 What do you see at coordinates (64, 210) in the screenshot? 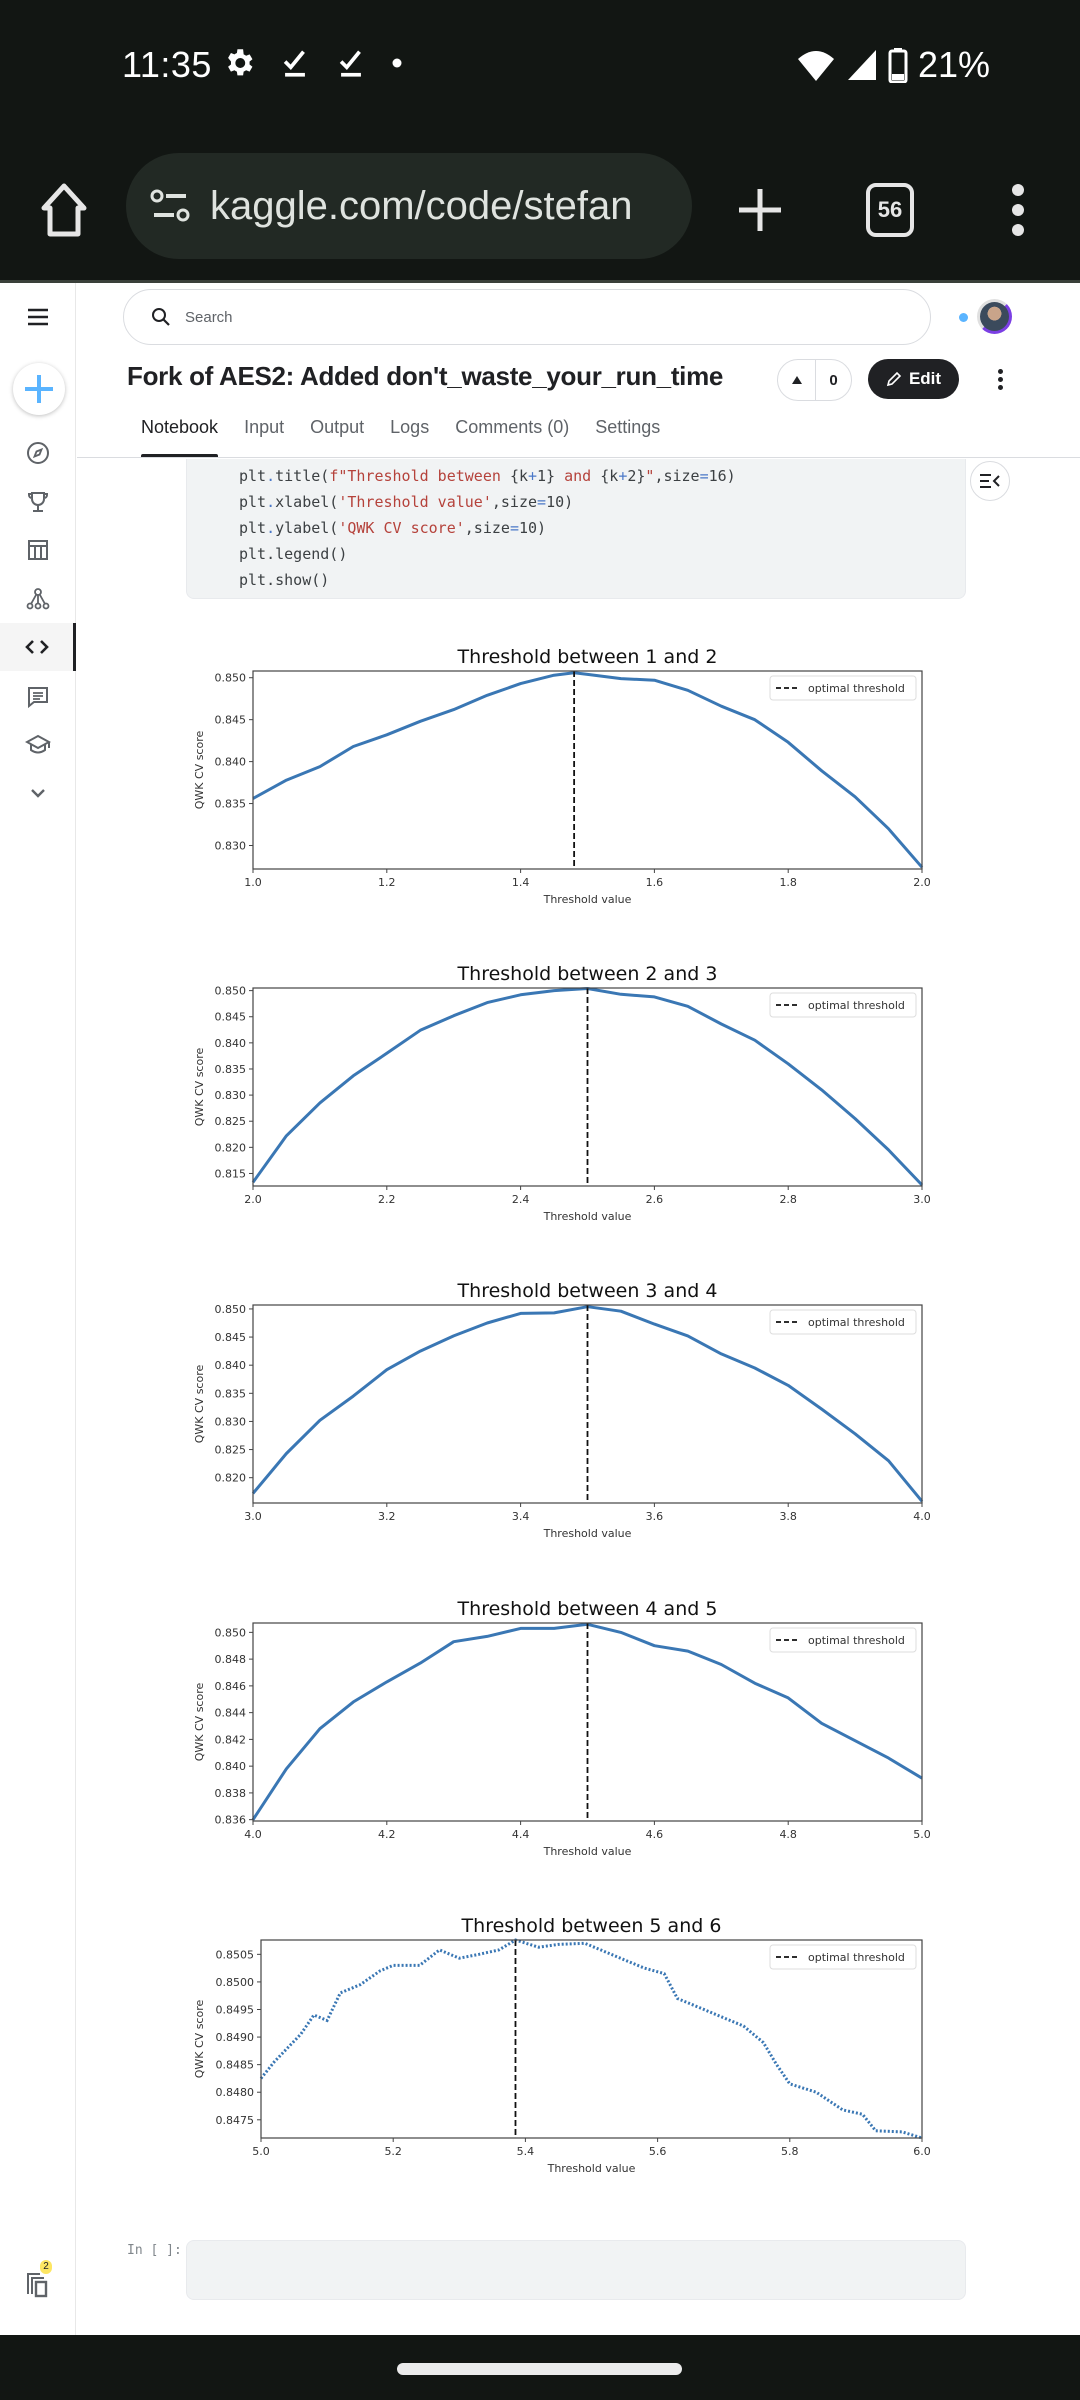
I see `home-icon` at bounding box center [64, 210].